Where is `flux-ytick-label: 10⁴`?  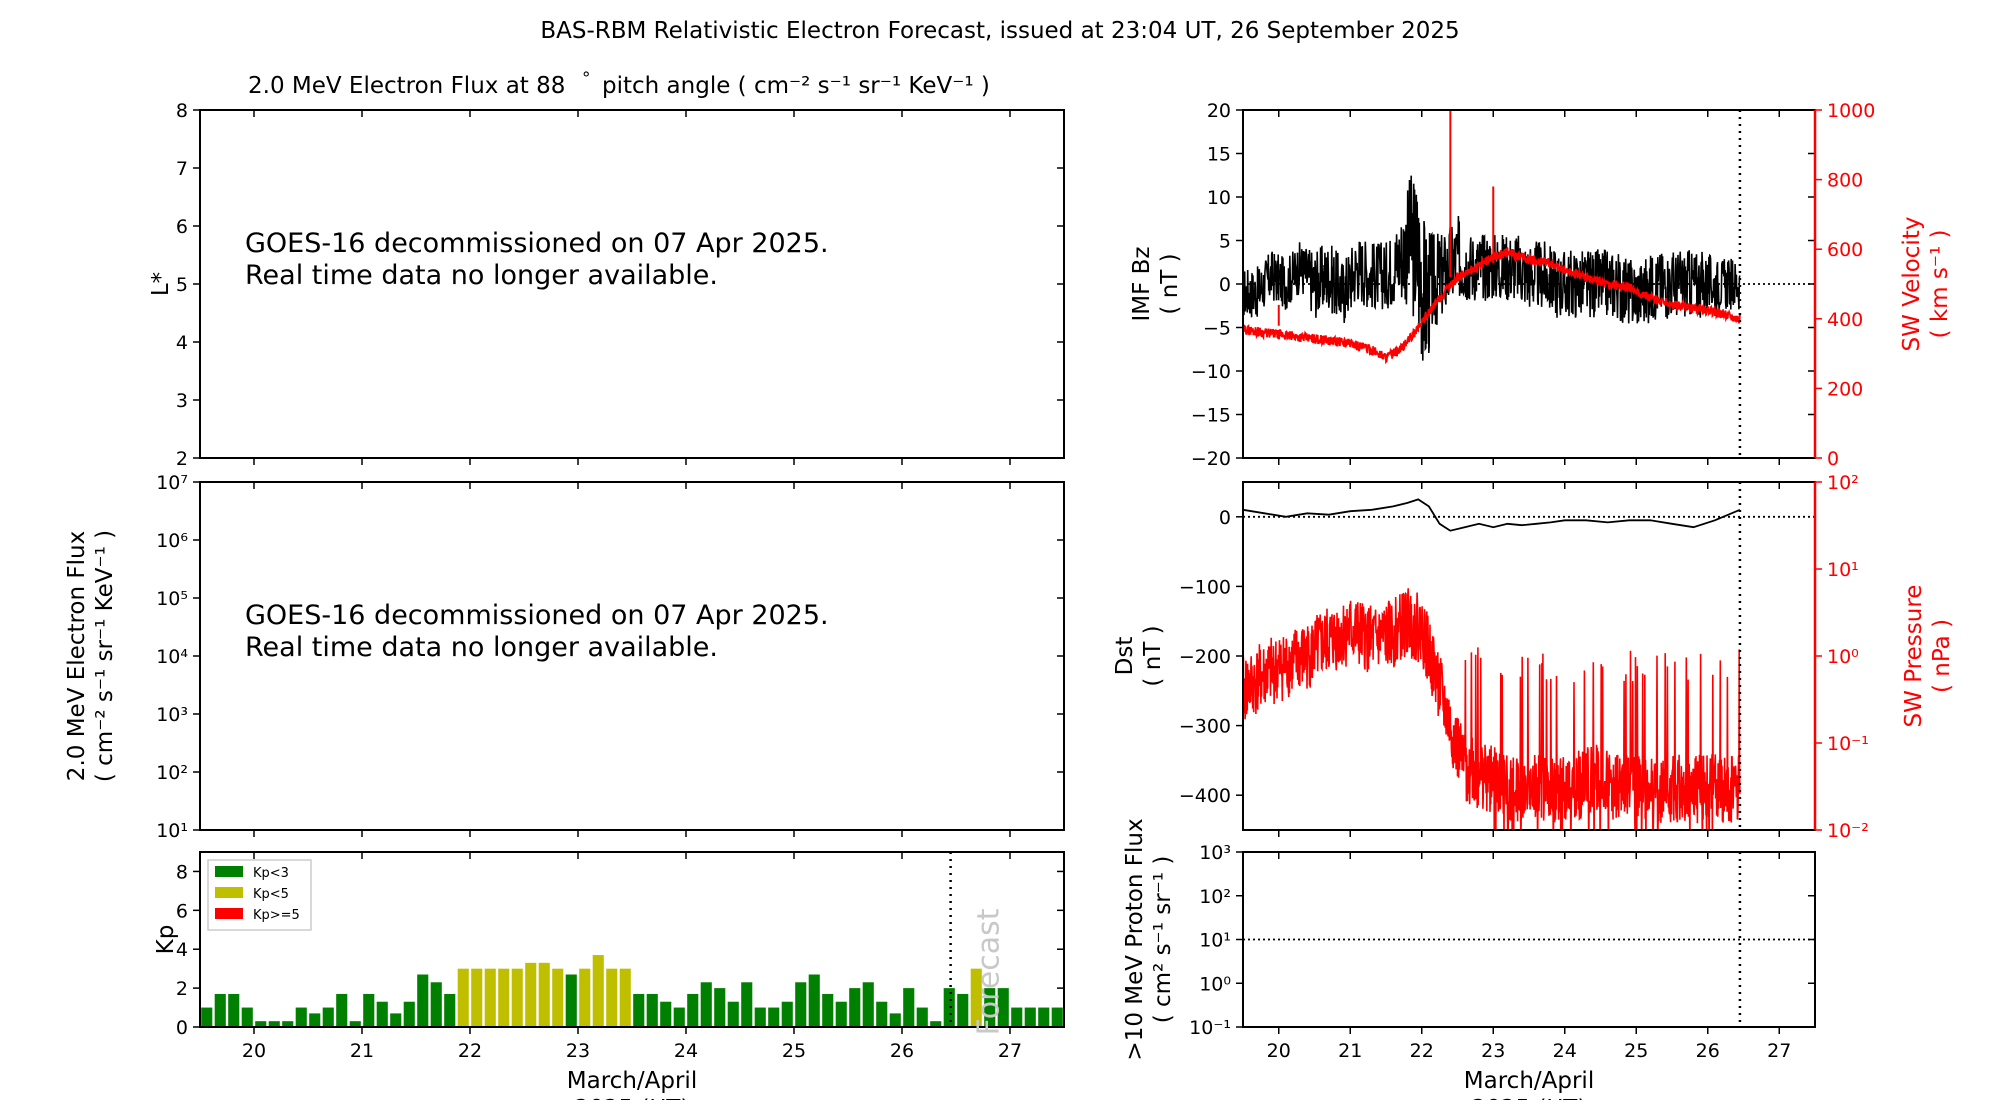 flux-ytick-label: 10⁴ is located at coordinates (172, 657).